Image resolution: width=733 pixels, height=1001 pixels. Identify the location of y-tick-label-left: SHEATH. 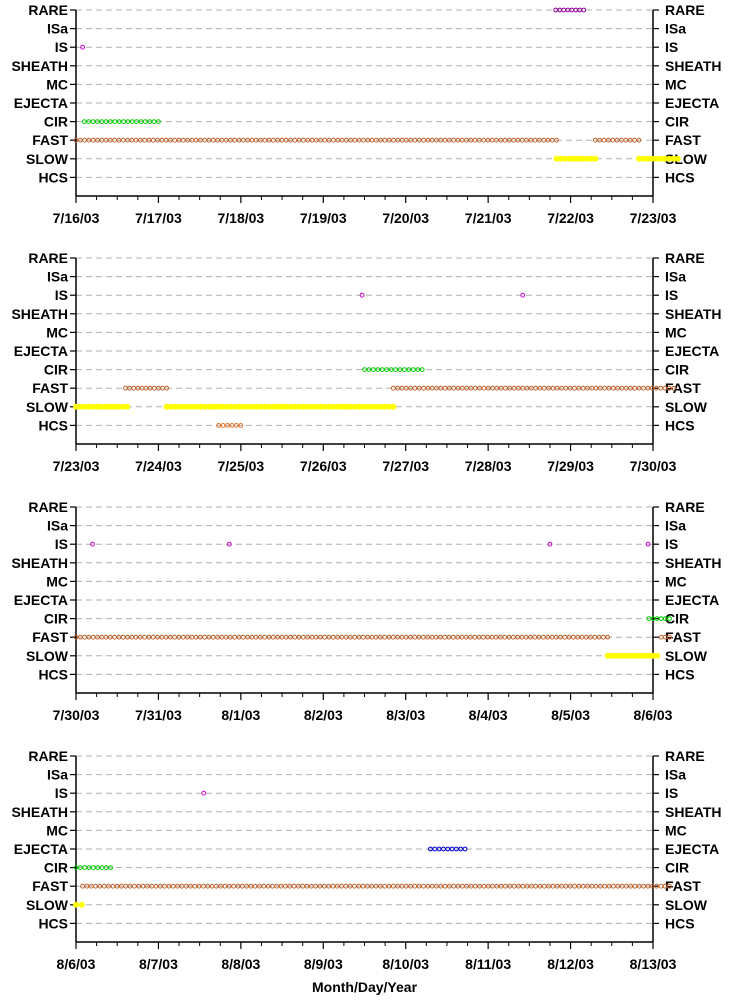
(39, 66).